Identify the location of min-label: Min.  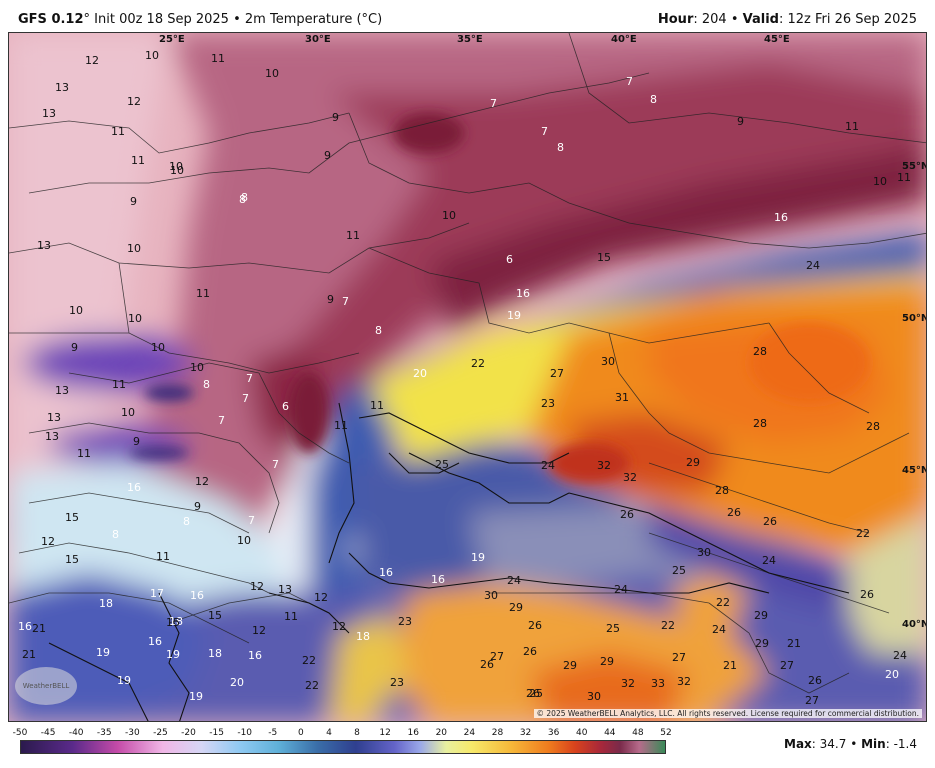
(873, 744).